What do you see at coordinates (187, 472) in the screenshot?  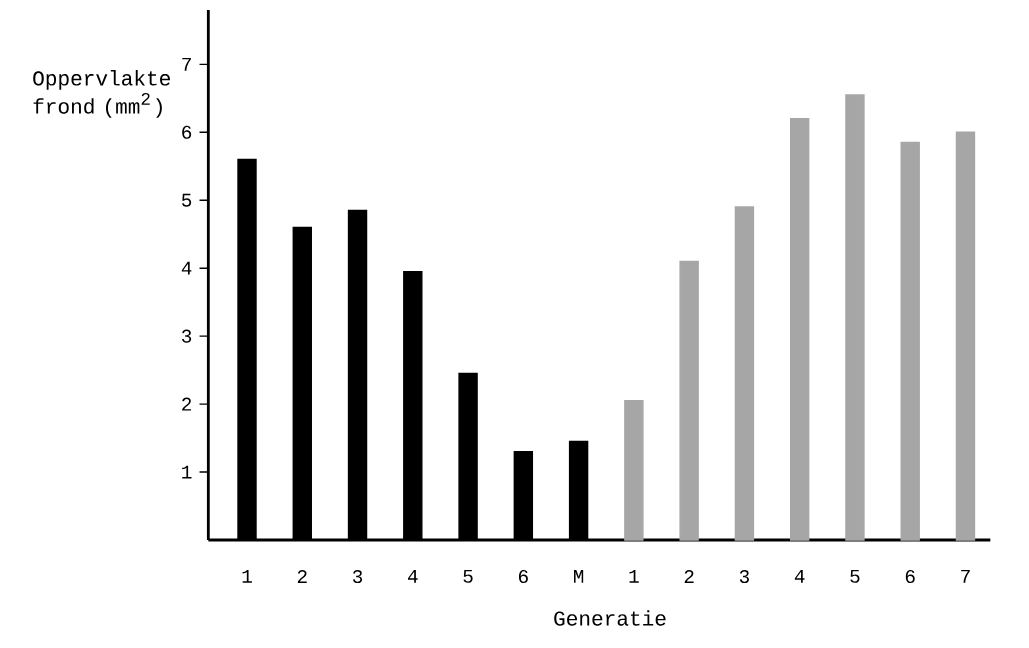 I see `y-tick-label: 1` at bounding box center [187, 472].